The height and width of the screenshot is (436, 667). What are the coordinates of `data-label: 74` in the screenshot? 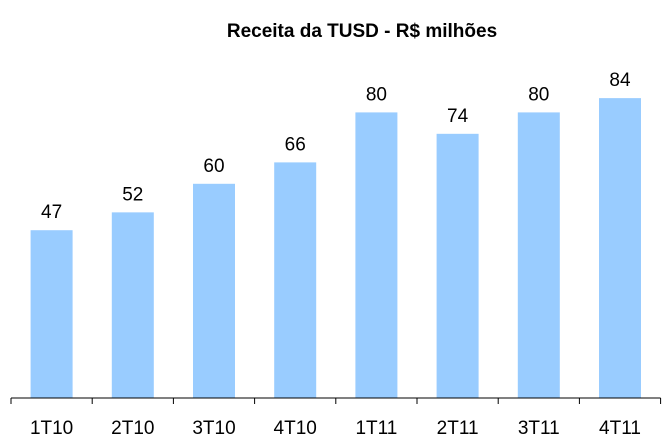 It's located at (458, 116).